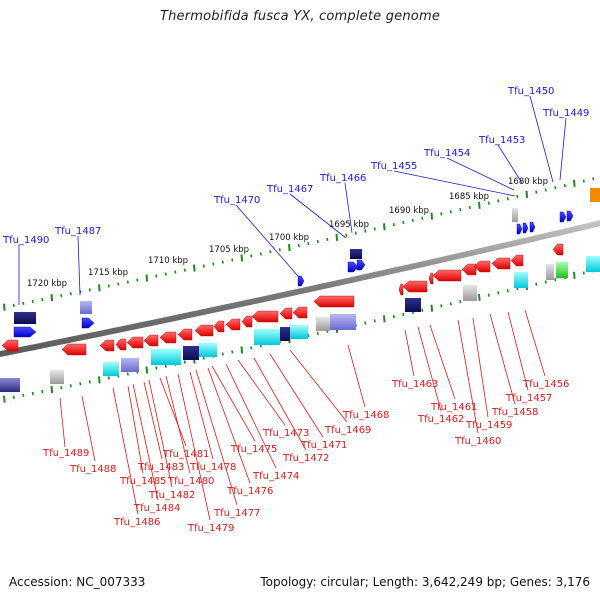  What do you see at coordinates (414, 384) in the screenshot?
I see `reverse-gene-label: Tfu_1463` at bounding box center [414, 384].